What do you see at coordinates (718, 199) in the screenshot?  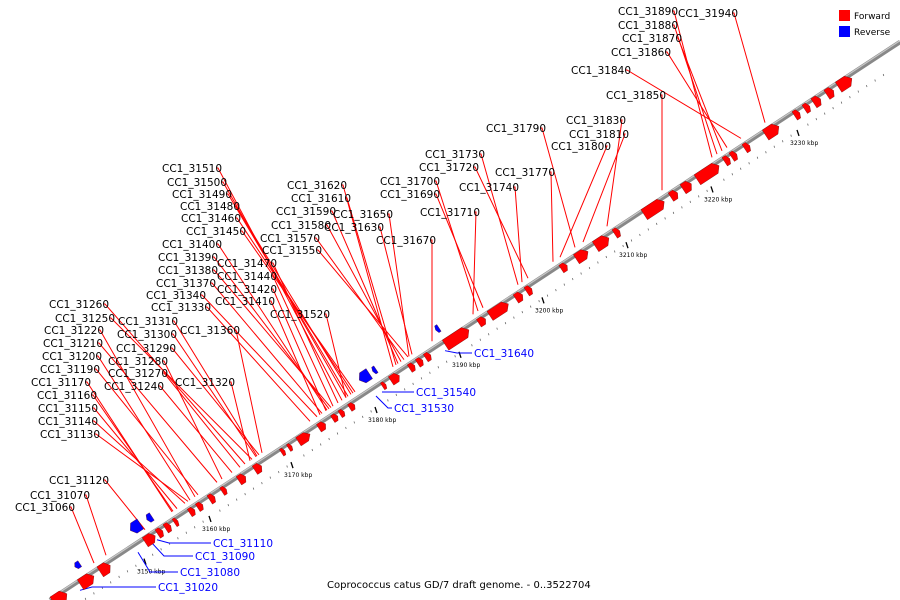 I see `tick-label: 3220 kbp` at bounding box center [718, 199].